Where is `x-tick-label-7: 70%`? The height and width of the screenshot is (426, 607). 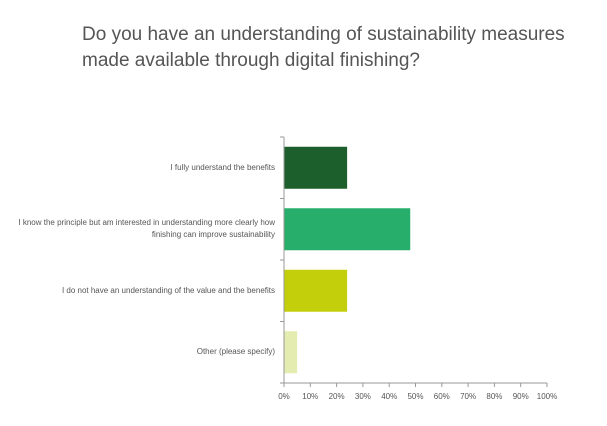 x-tick-label-7: 70% is located at coordinates (468, 396).